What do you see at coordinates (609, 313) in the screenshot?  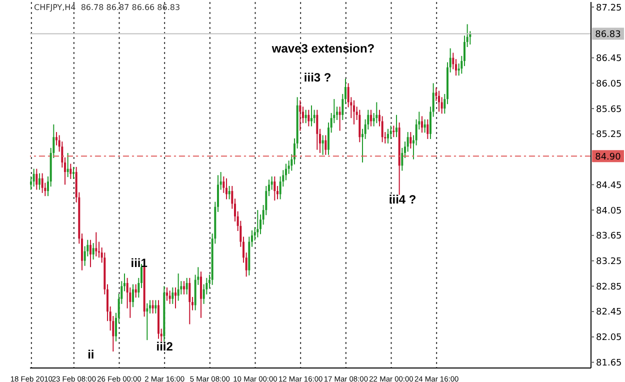 I see `y-tick-label: 82.45` at bounding box center [609, 313].